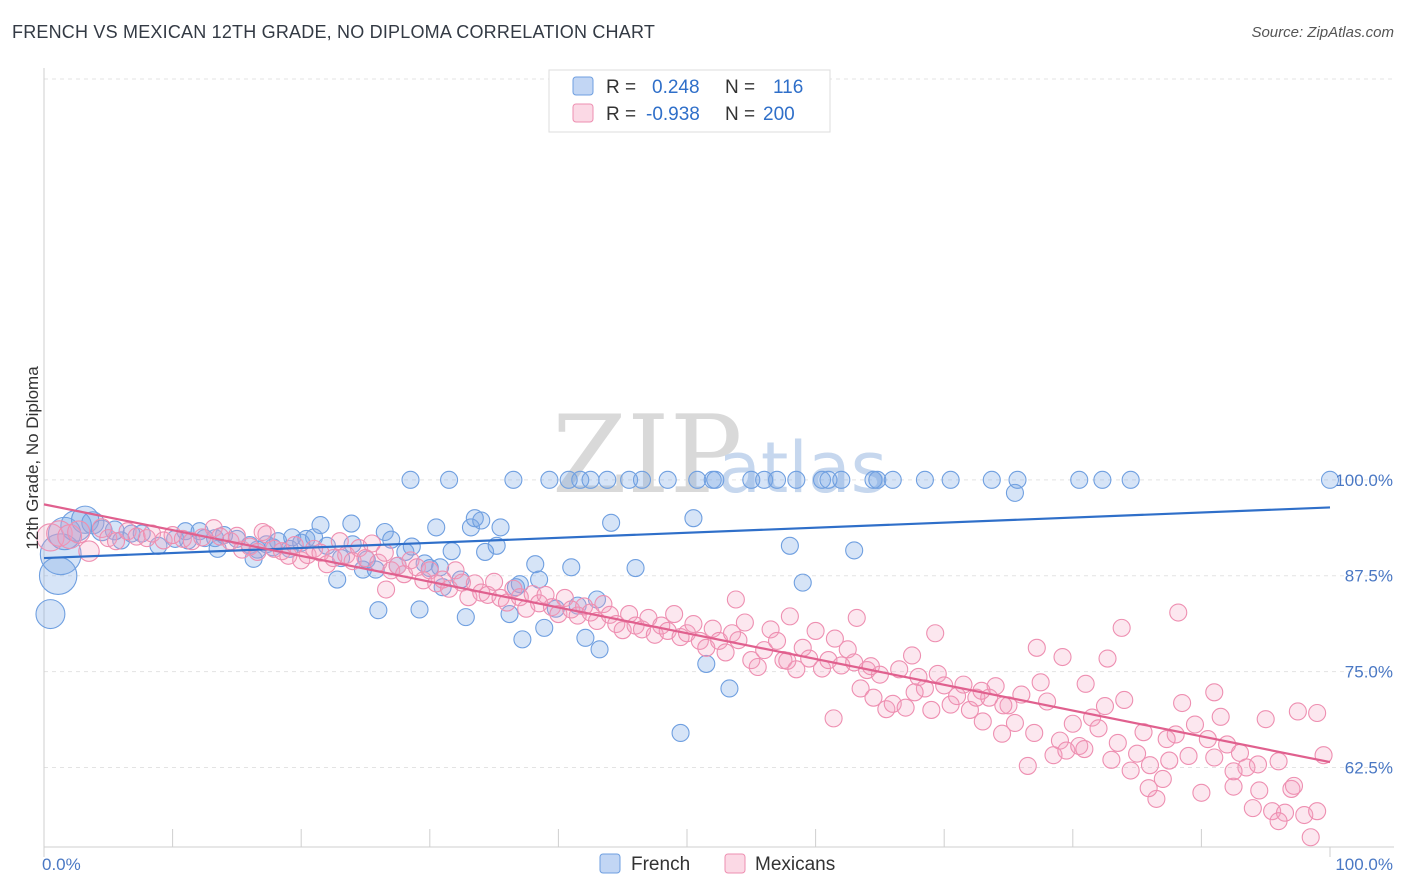  Describe the element at coordinates (689, 101) in the screenshot. I see `legend-box` at that location.